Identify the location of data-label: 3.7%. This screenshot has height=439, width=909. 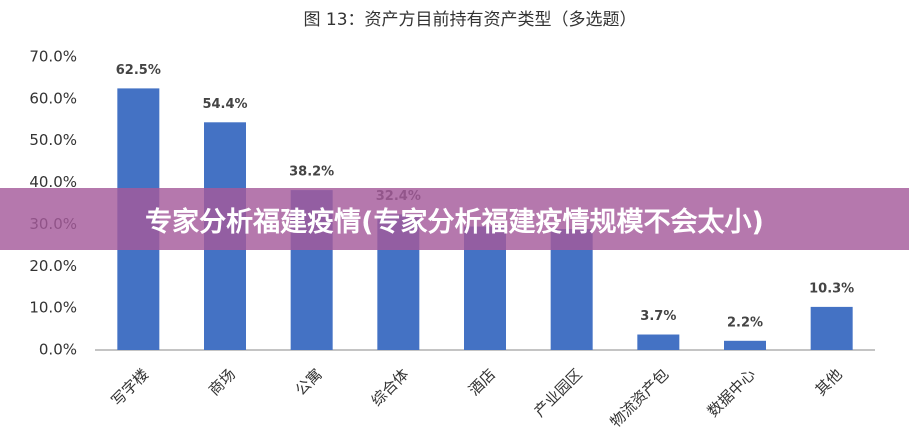
(658, 316).